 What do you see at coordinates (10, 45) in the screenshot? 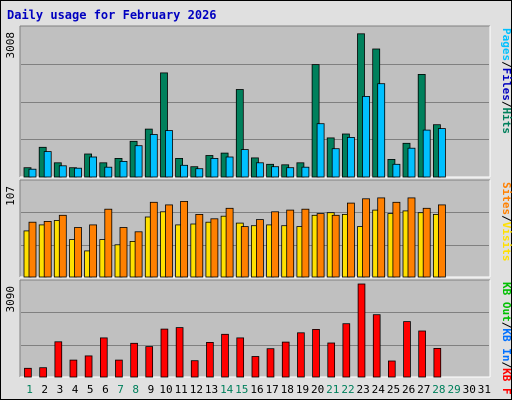
I see `y-max-label: 3008` at bounding box center [10, 45].